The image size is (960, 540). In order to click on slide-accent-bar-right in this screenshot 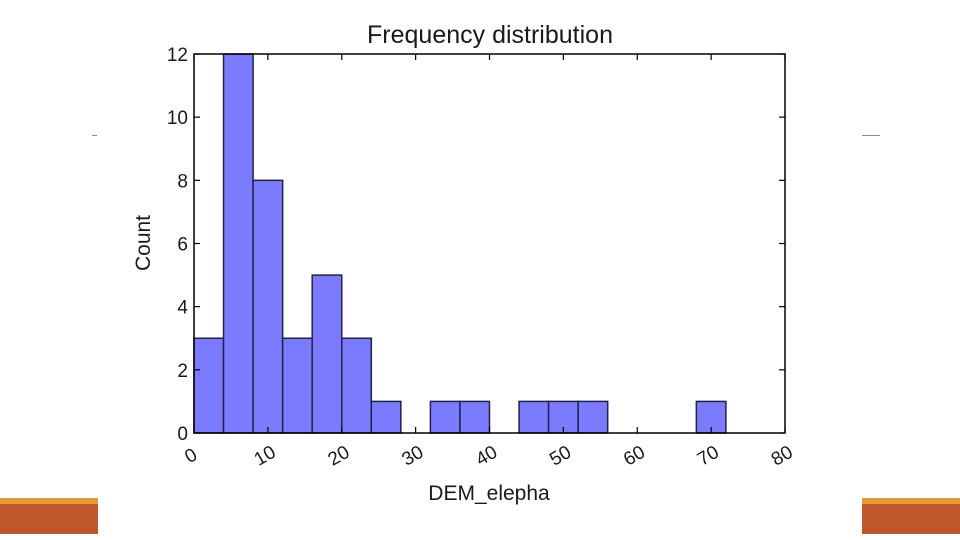, I will do `click(911, 516)`.